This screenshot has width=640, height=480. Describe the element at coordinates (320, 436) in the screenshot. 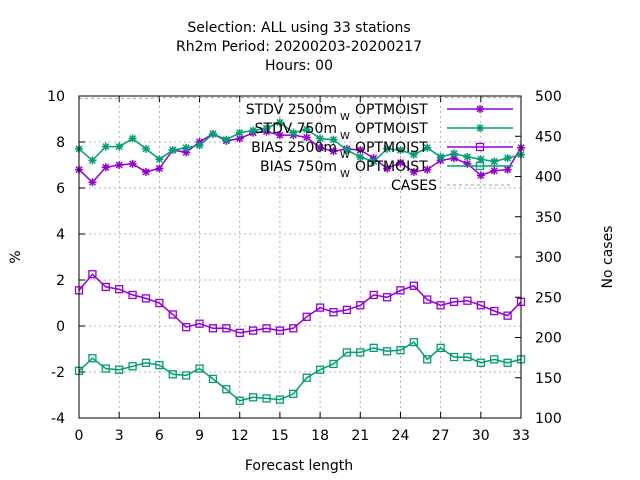

I see `x-tick-label: 18` at that location.